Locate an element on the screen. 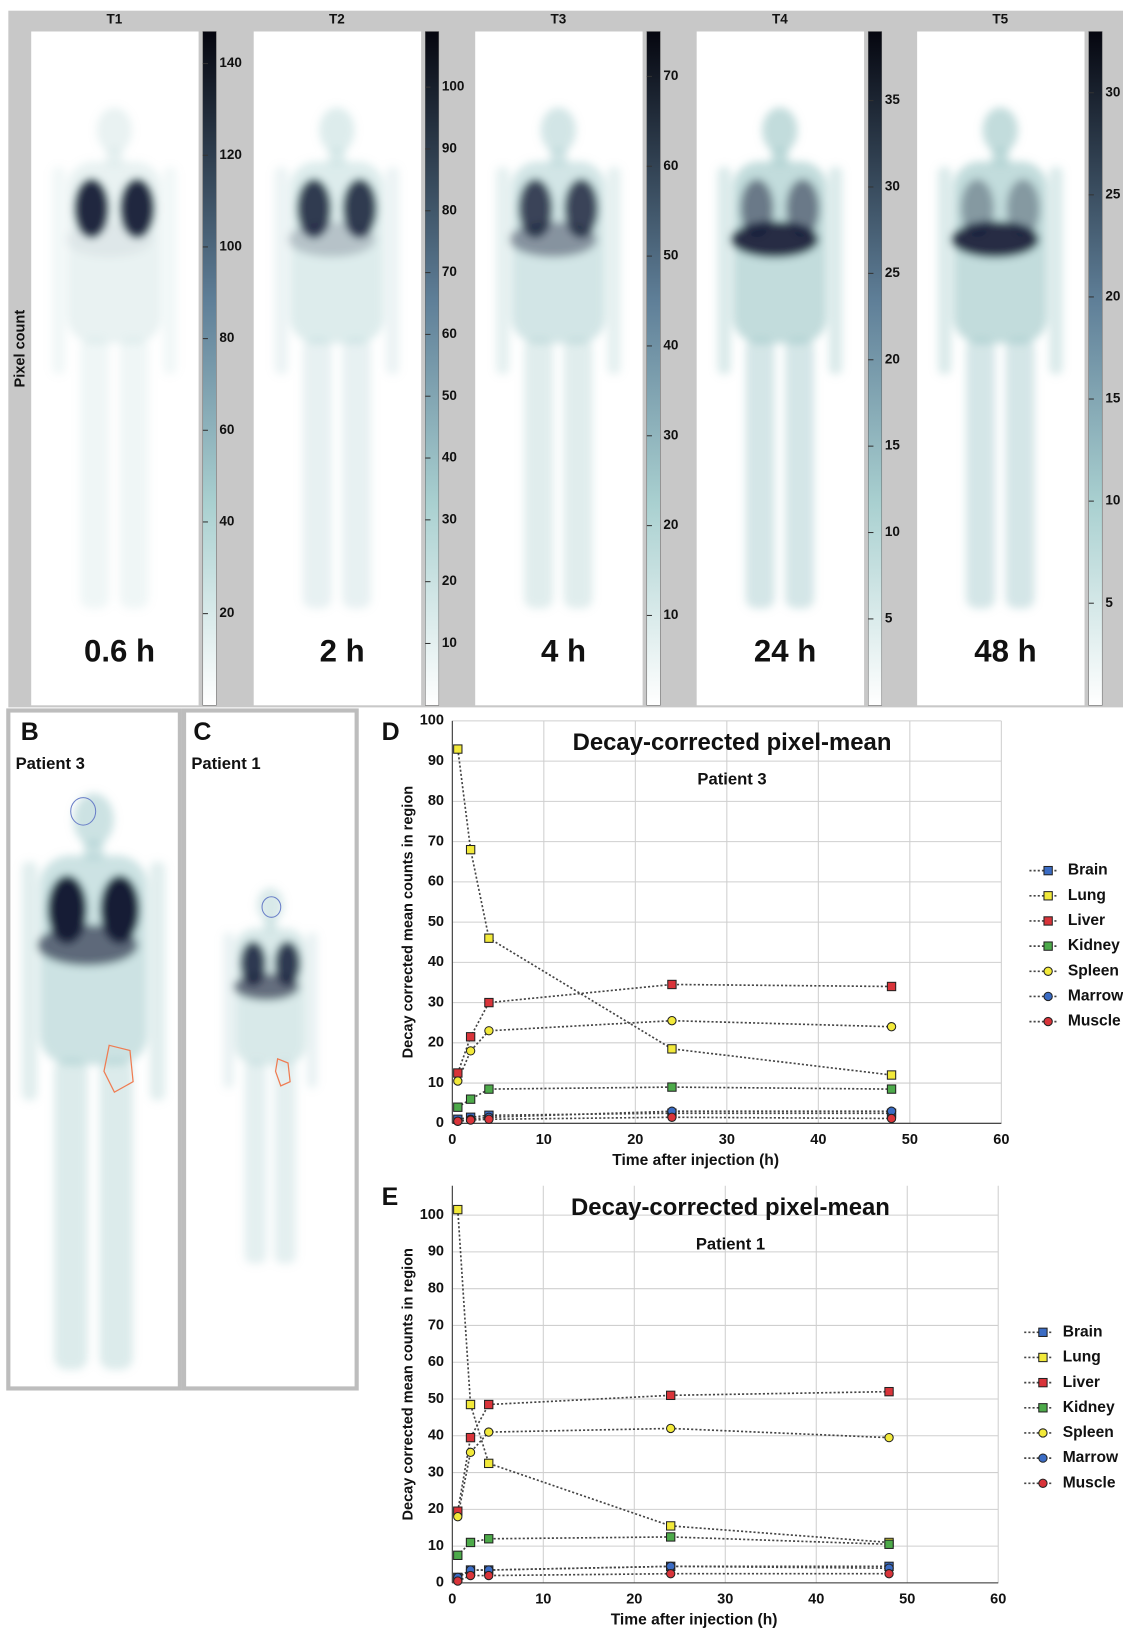 The height and width of the screenshot is (1630, 1123). chart-title: Decay-corrected pixel-mean is located at coordinates (732, 742).